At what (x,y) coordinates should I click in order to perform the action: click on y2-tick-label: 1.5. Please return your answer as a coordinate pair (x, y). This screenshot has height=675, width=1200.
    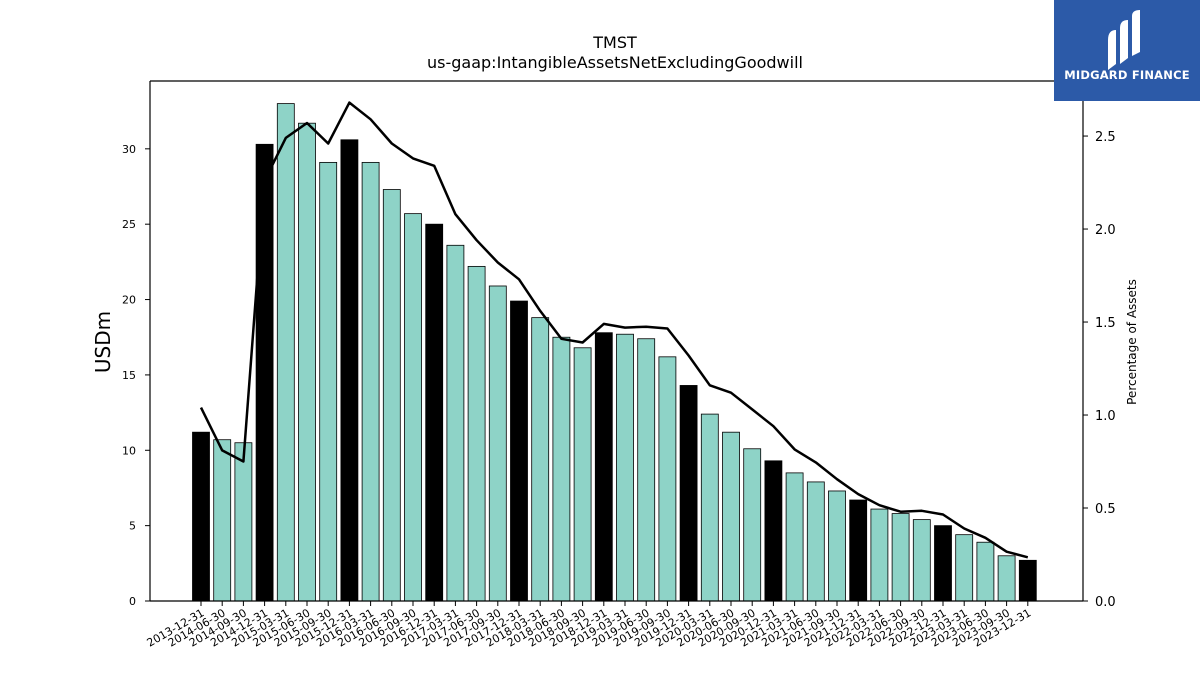
    Looking at the image, I should click on (1105, 323).